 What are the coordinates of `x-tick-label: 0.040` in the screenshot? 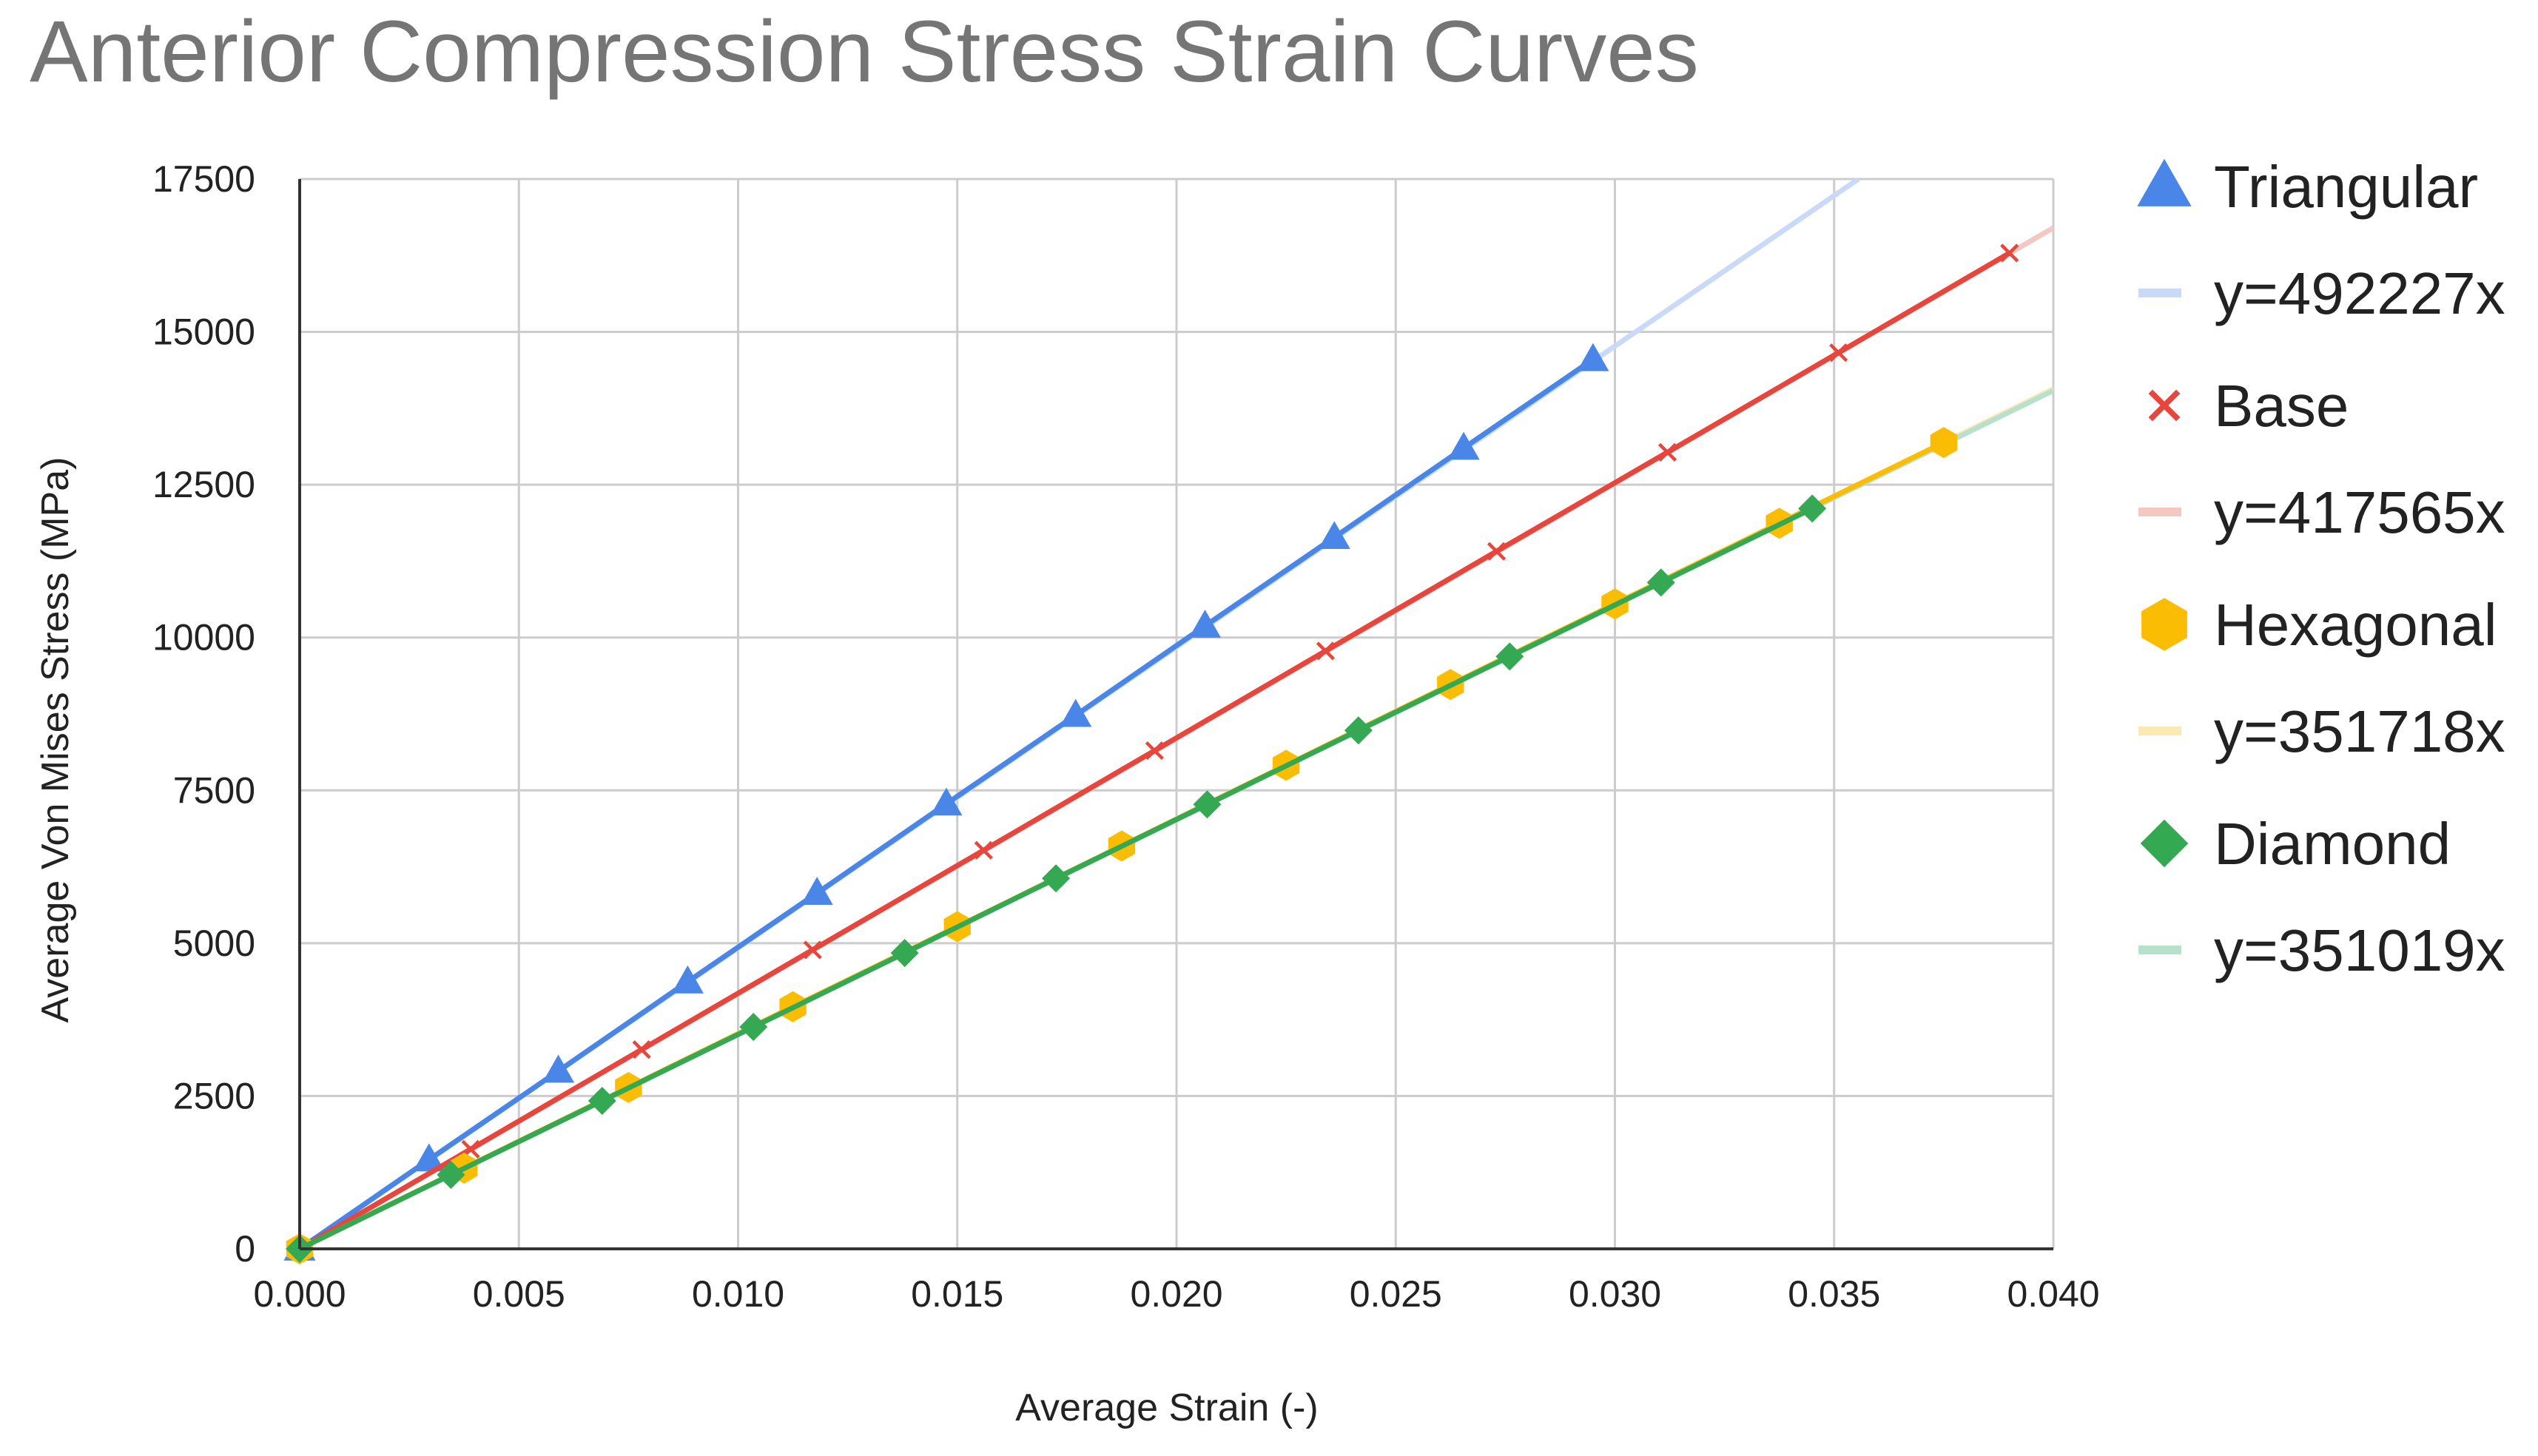 It's located at (2053, 1294).